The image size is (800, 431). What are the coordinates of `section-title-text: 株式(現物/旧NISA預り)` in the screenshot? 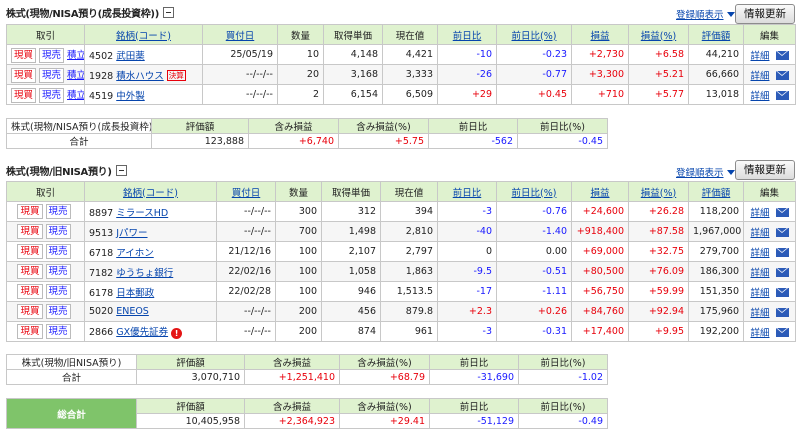 It's located at (59, 172).